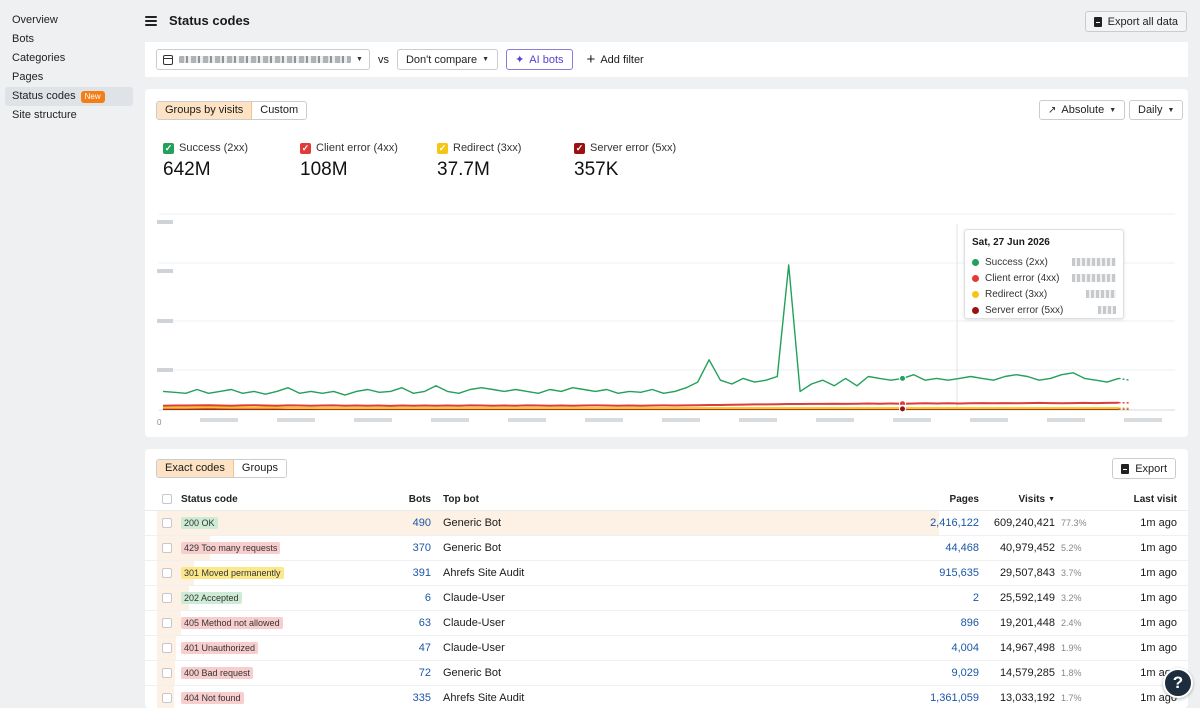 The height and width of the screenshot is (708, 1200). Describe the element at coordinates (1144, 468) in the screenshot. I see `export-button: Export` at that location.